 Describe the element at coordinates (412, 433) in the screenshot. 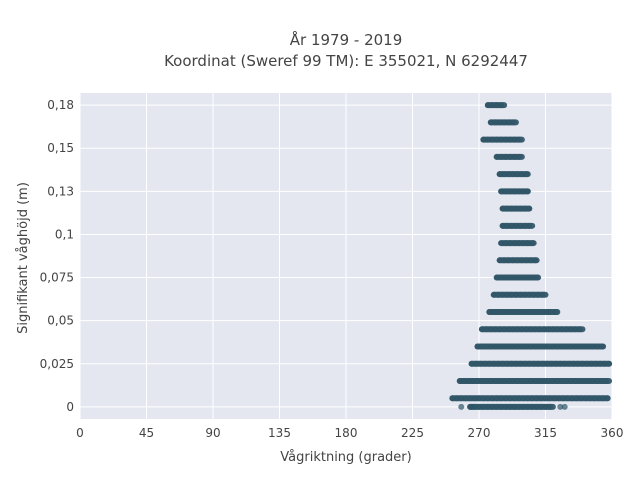

I see `x-tick-label: 225` at that location.